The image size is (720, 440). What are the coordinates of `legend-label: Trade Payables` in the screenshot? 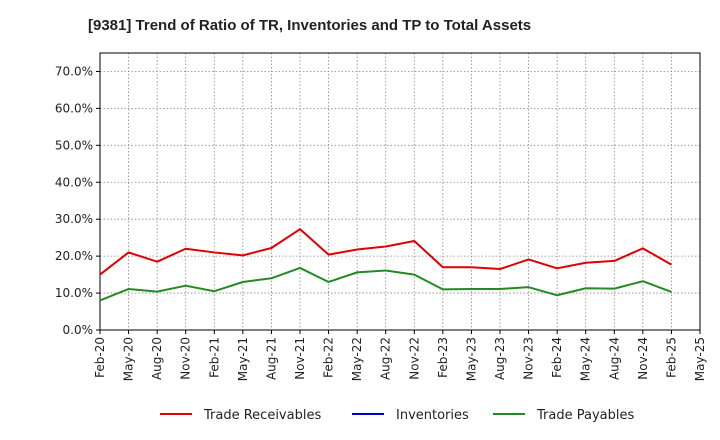 It's located at (585, 415).